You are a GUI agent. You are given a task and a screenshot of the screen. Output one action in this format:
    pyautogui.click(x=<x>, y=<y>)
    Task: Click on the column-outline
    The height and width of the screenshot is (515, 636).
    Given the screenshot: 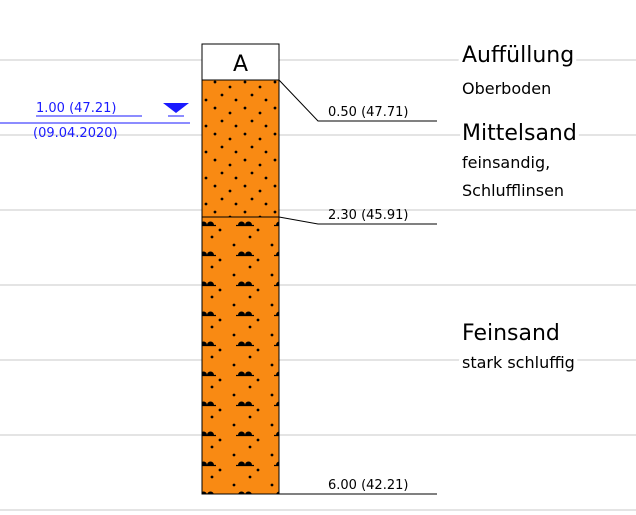 What is the action you would take?
    pyautogui.click(x=240, y=287)
    